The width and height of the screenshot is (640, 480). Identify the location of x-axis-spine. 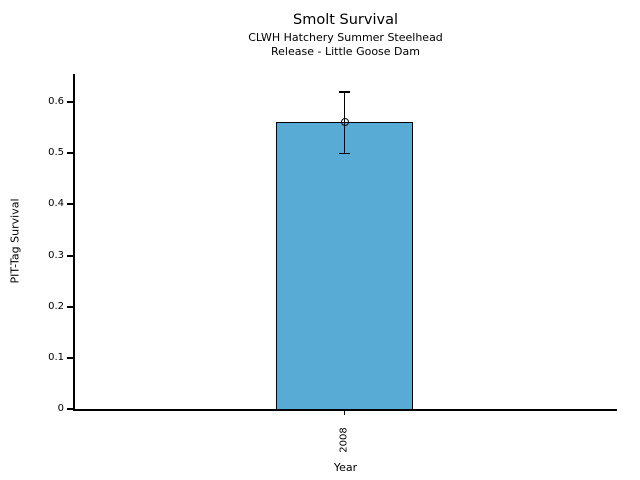
(345, 410).